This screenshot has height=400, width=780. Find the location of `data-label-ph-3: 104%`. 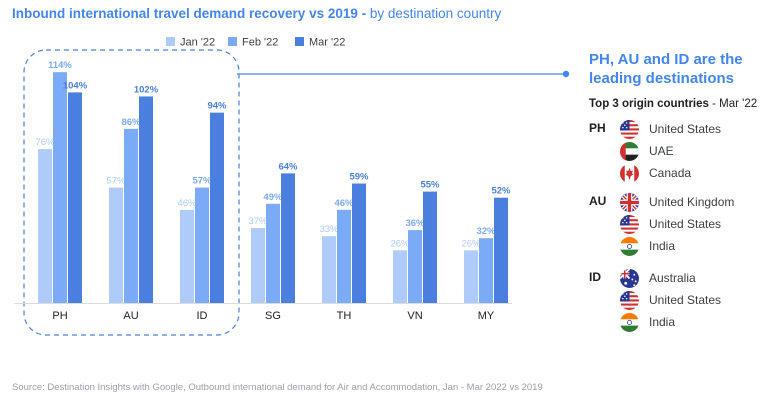

data-label-ph-3: 104% is located at coordinates (75, 85).